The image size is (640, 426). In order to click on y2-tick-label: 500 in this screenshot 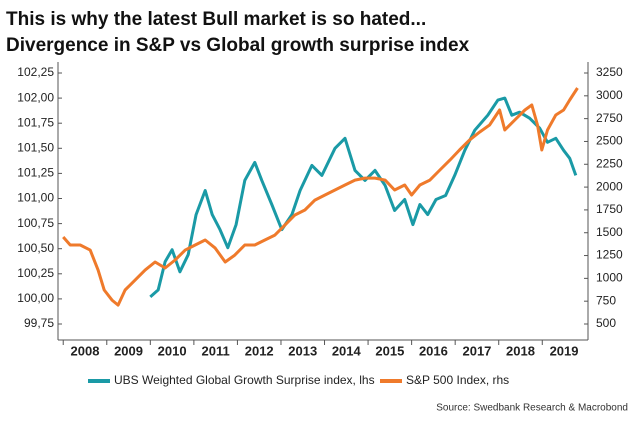, I will do `click(606, 323)`.